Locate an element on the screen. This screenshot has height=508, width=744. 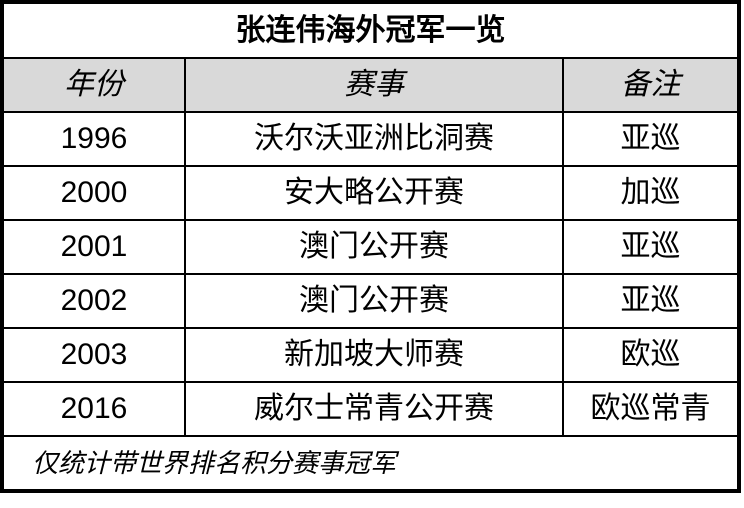
table-row: 2003 新加坡大师赛 欧巡 is located at coordinates (370, 355).